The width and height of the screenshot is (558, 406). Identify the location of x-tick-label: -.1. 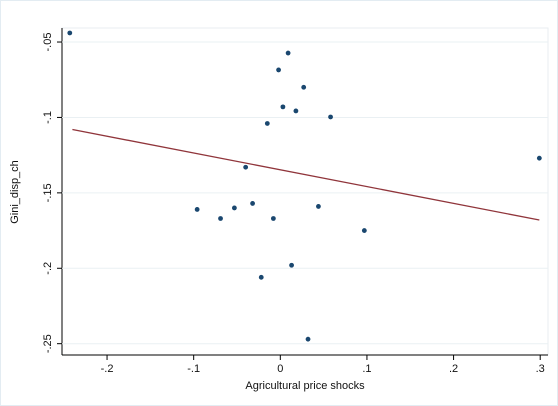
(193, 369).